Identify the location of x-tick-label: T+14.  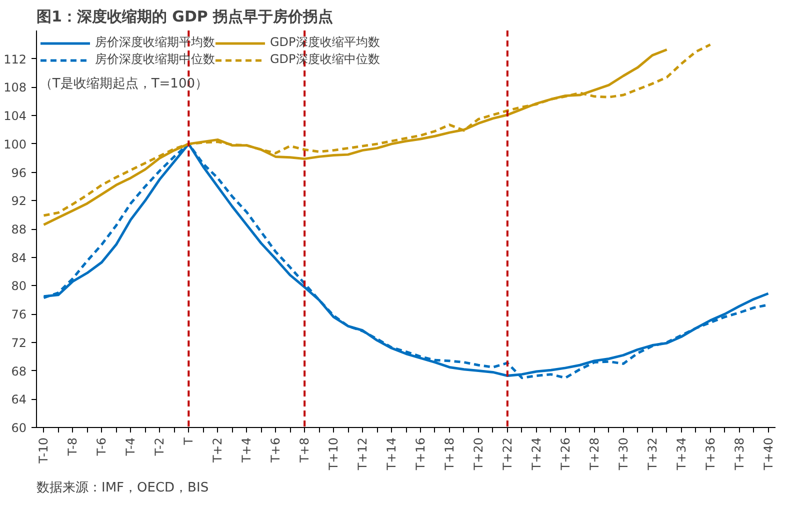
(391, 455).